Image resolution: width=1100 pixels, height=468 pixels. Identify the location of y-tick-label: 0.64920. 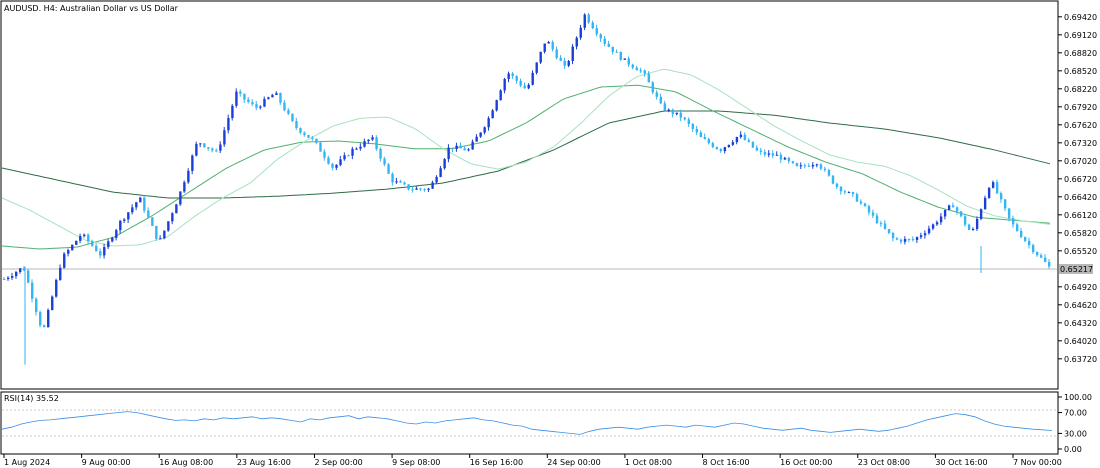
(1080, 287).